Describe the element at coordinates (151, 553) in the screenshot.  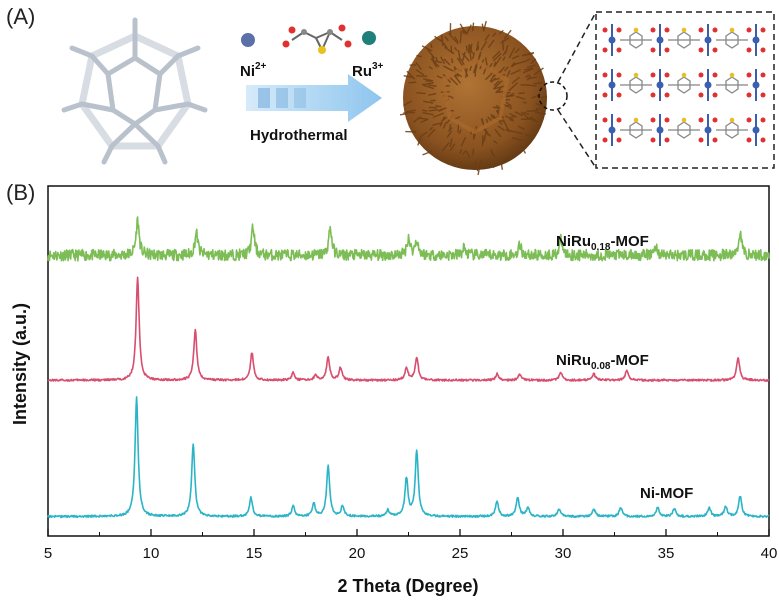
I see `x-tick-label: 10` at that location.